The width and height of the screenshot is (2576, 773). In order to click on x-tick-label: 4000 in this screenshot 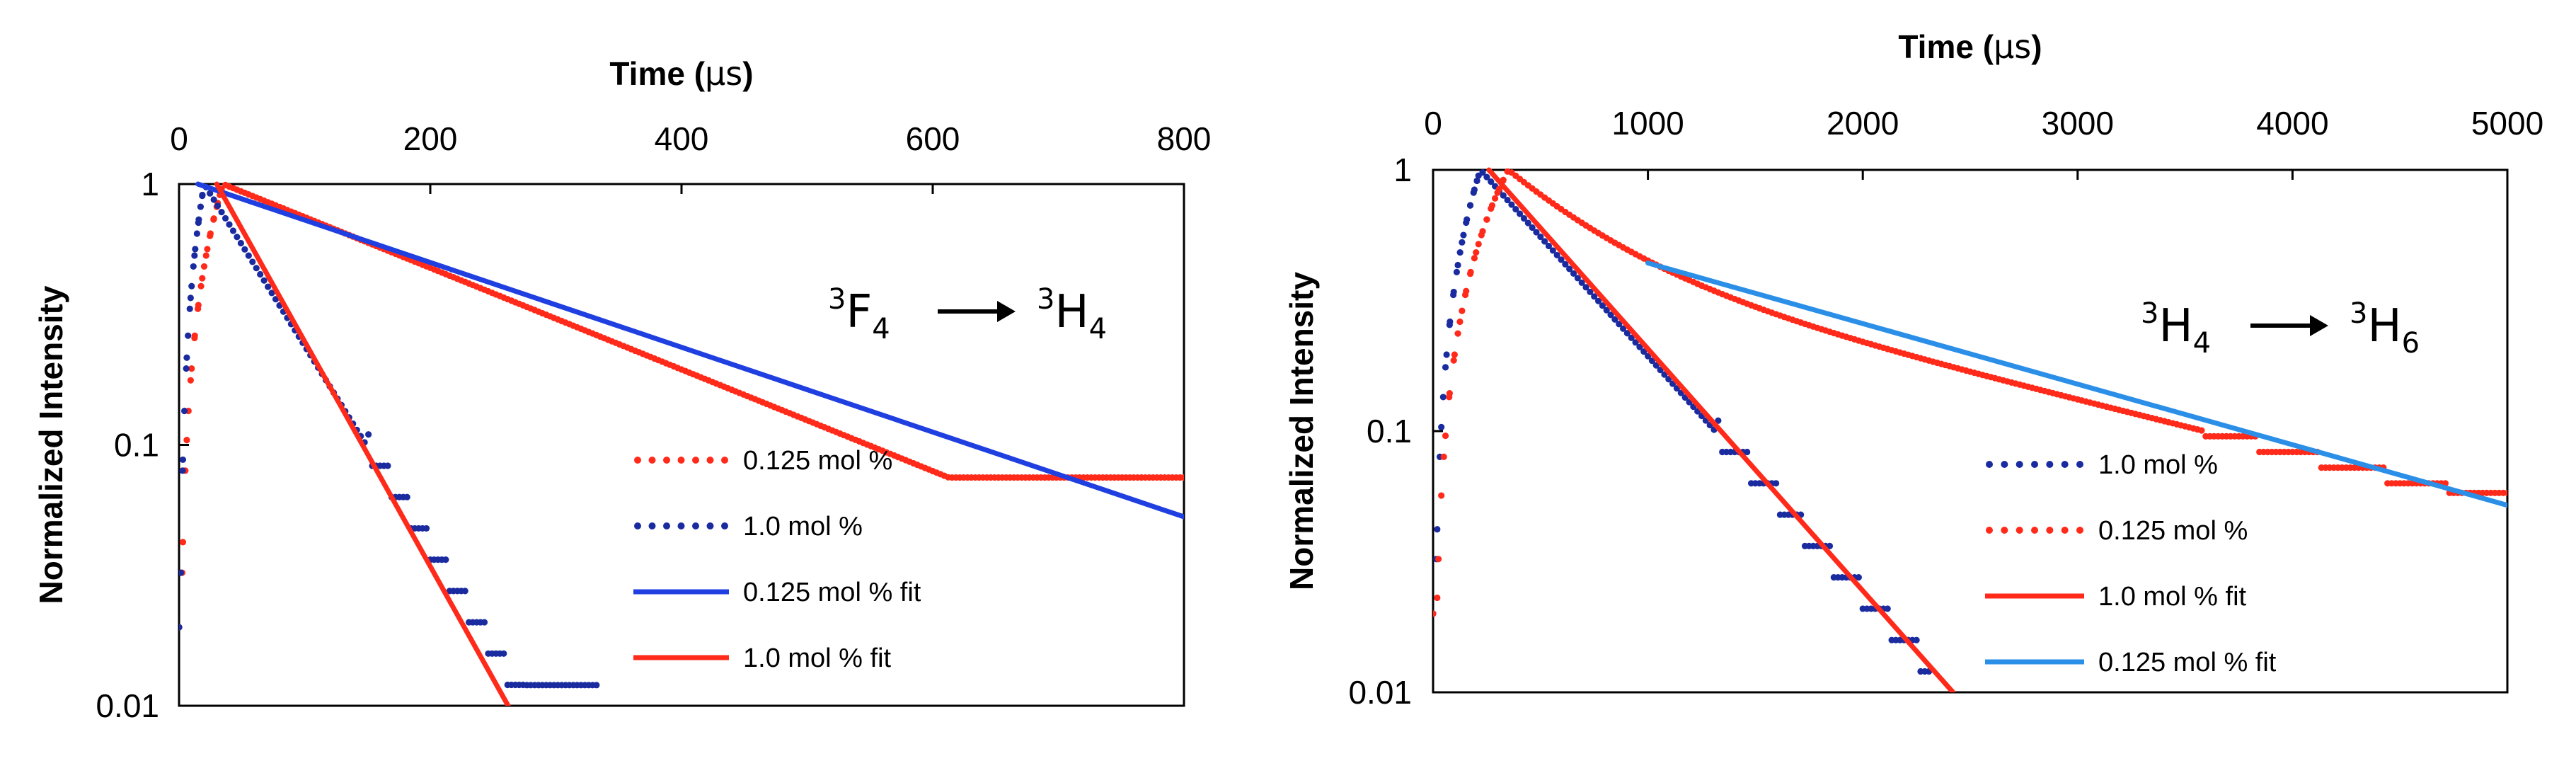, I will do `click(2292, 123)`.